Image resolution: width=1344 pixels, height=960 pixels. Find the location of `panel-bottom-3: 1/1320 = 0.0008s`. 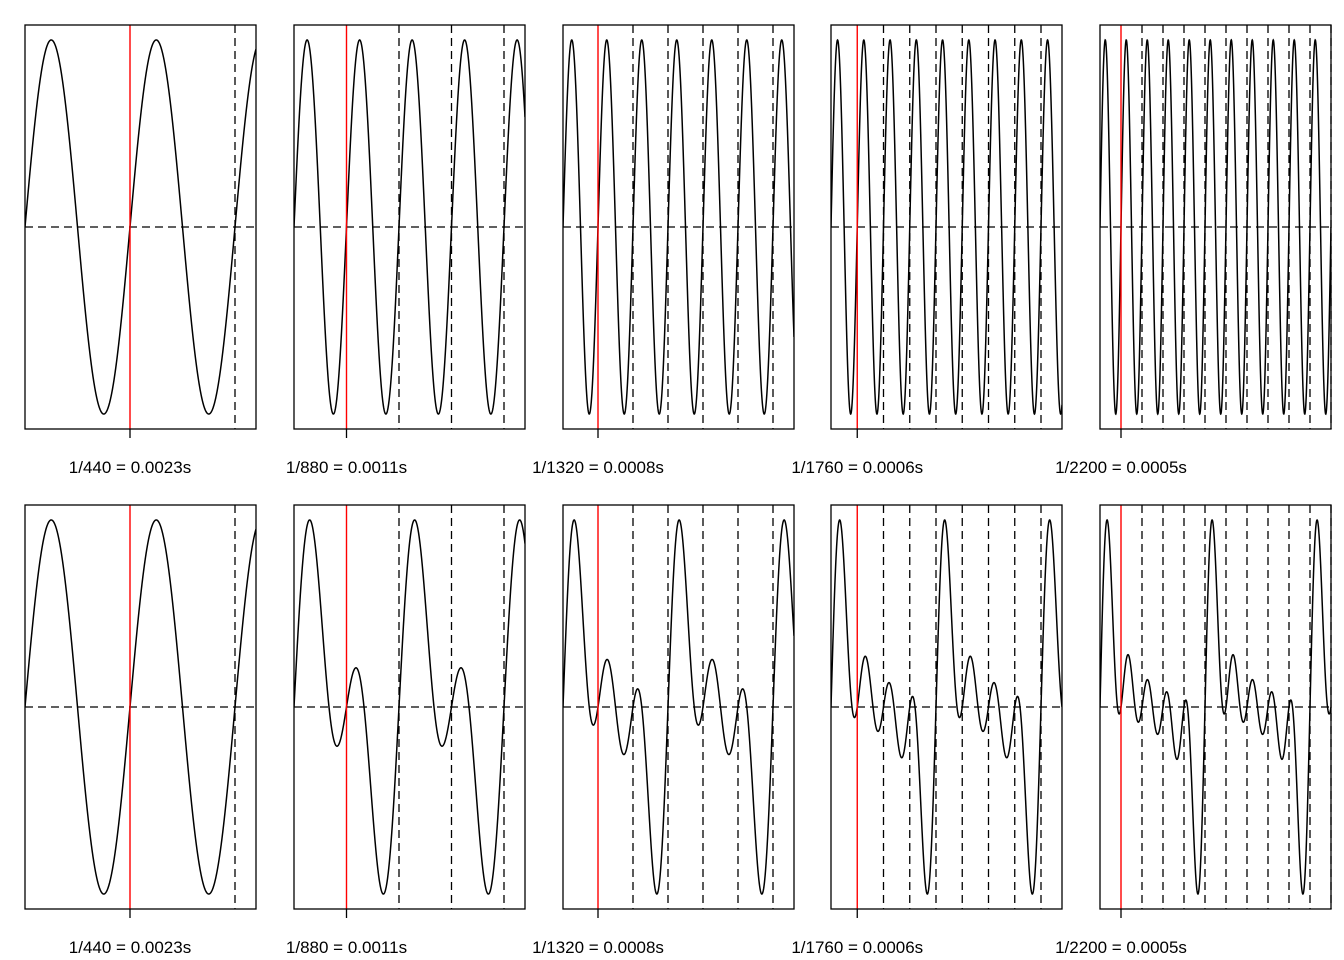

panel-bottom-3: 1/1320 = 0.0008s is located at coordinates (663, 730).